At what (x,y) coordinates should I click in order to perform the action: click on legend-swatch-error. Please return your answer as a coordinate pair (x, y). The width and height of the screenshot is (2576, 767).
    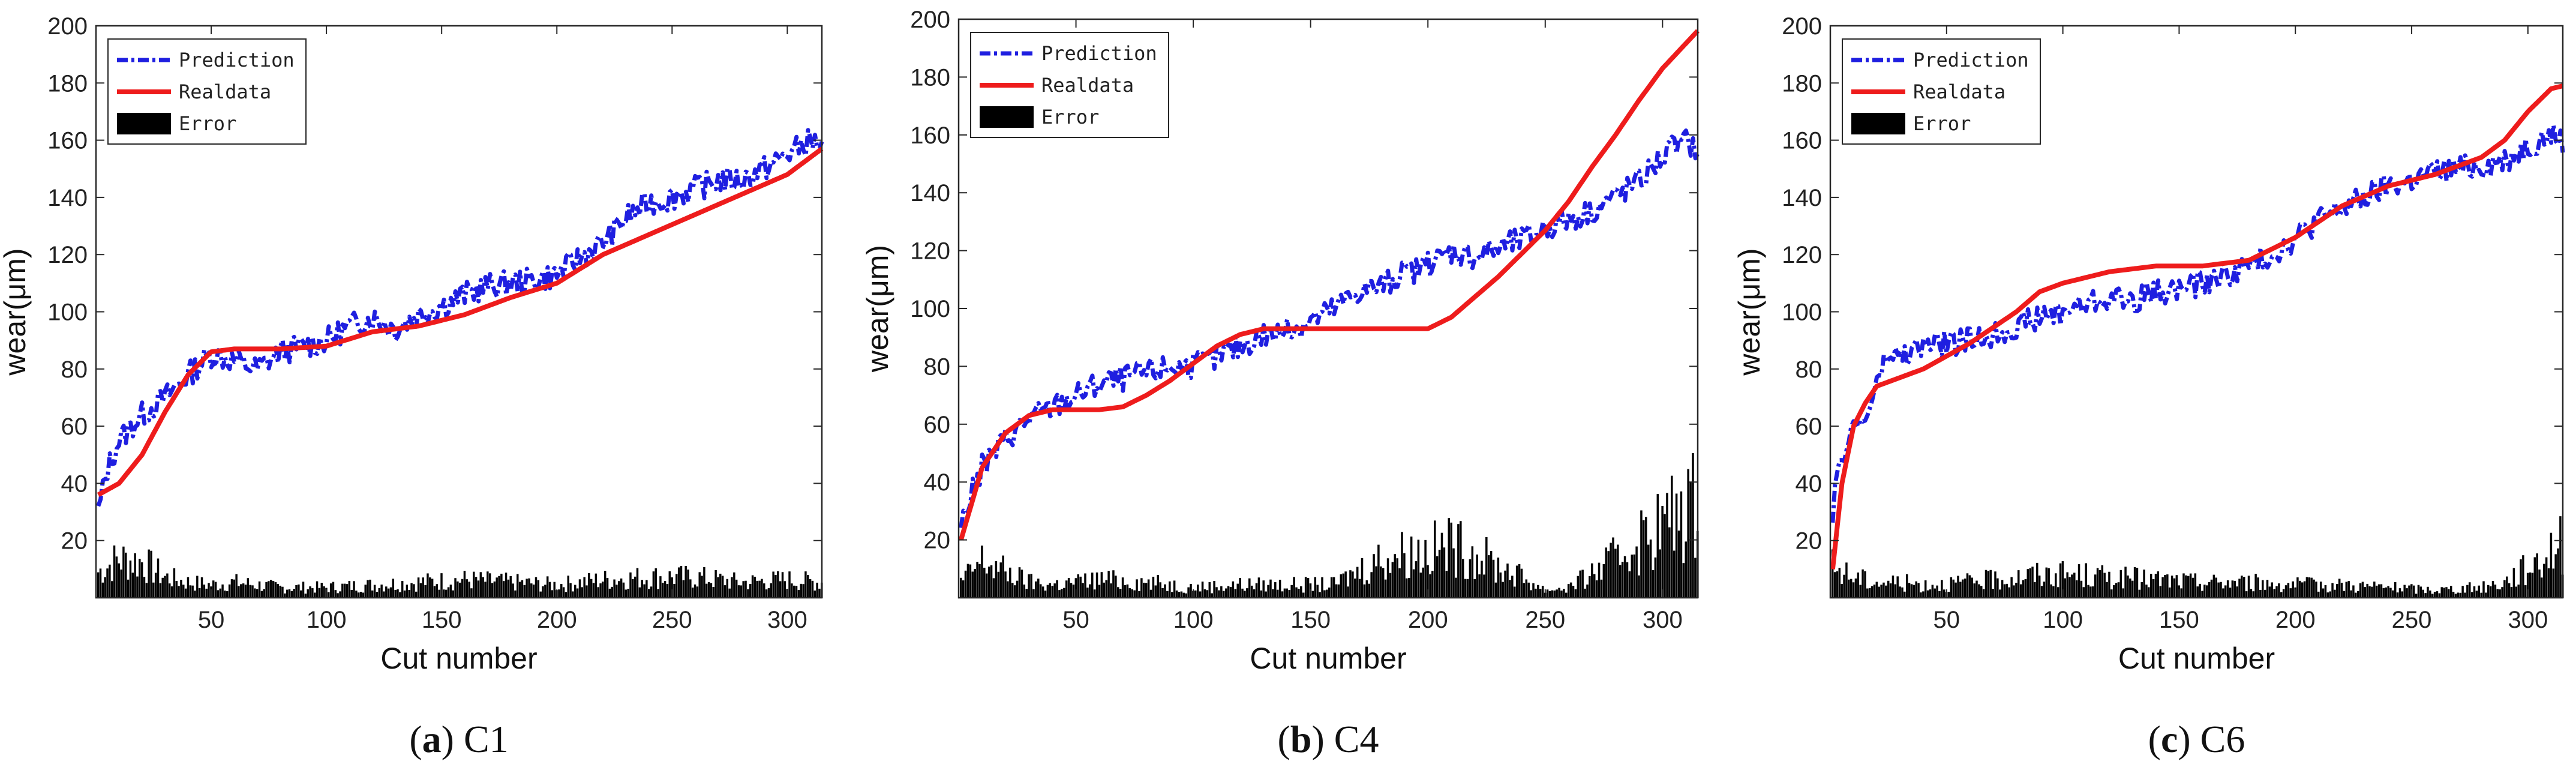
    Looking at the image, I should click on (1007, 117).